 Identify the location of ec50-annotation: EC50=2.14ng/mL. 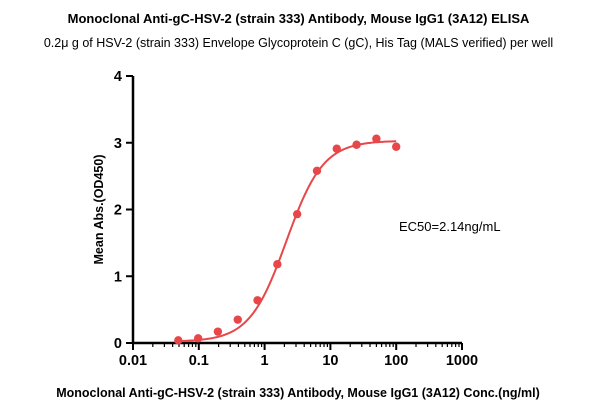
(450, 226).